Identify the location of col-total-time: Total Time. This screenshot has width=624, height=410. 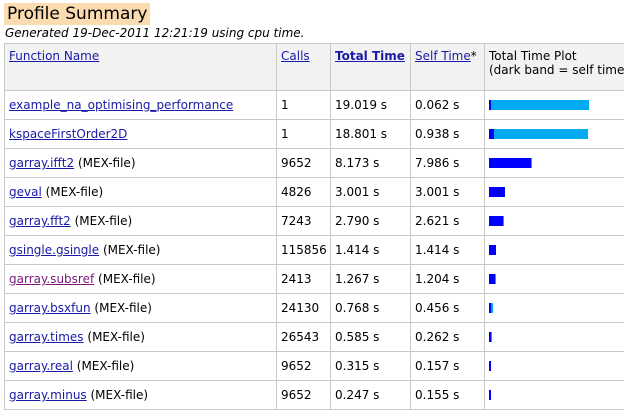
(371, 67).